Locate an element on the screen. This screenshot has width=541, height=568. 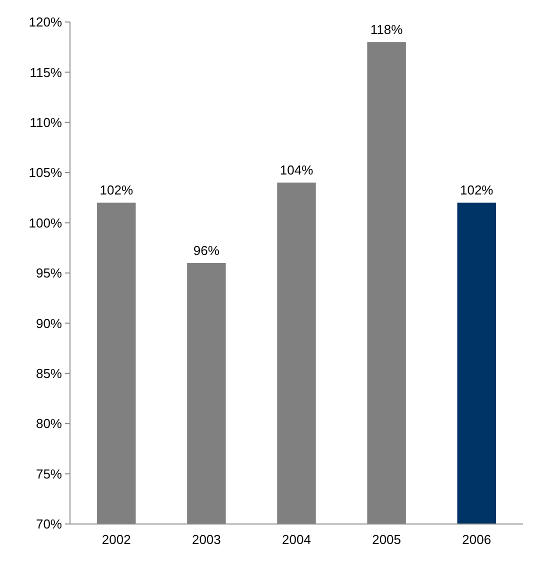
x-tick-label: 2004 is located at coordinates (296, 539).